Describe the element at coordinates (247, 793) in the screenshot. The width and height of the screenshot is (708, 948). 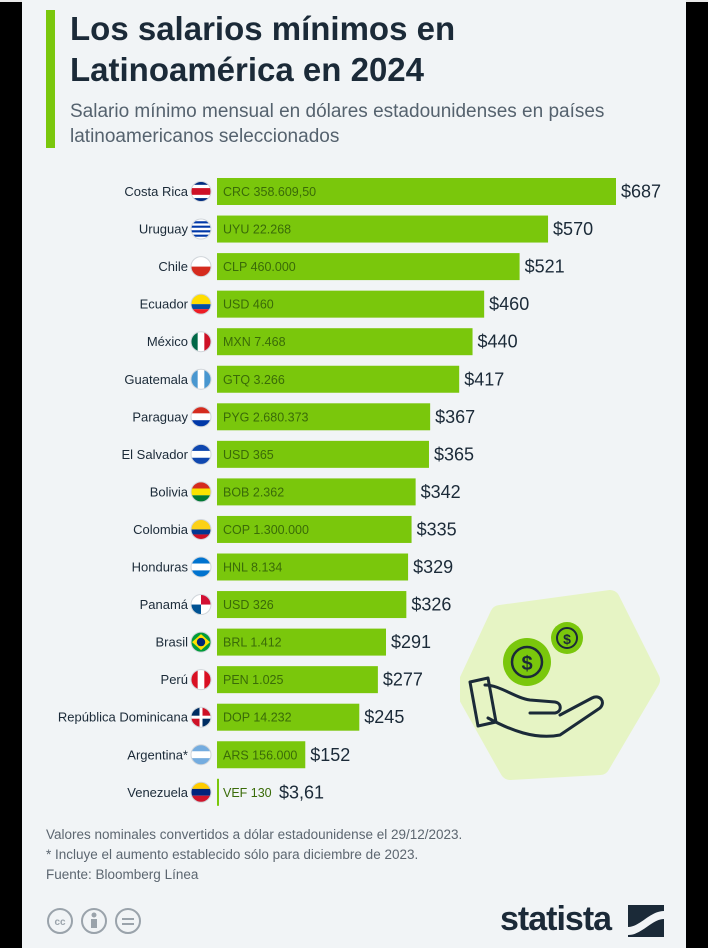
I see `local-currency-label: VEF 130` at that location.